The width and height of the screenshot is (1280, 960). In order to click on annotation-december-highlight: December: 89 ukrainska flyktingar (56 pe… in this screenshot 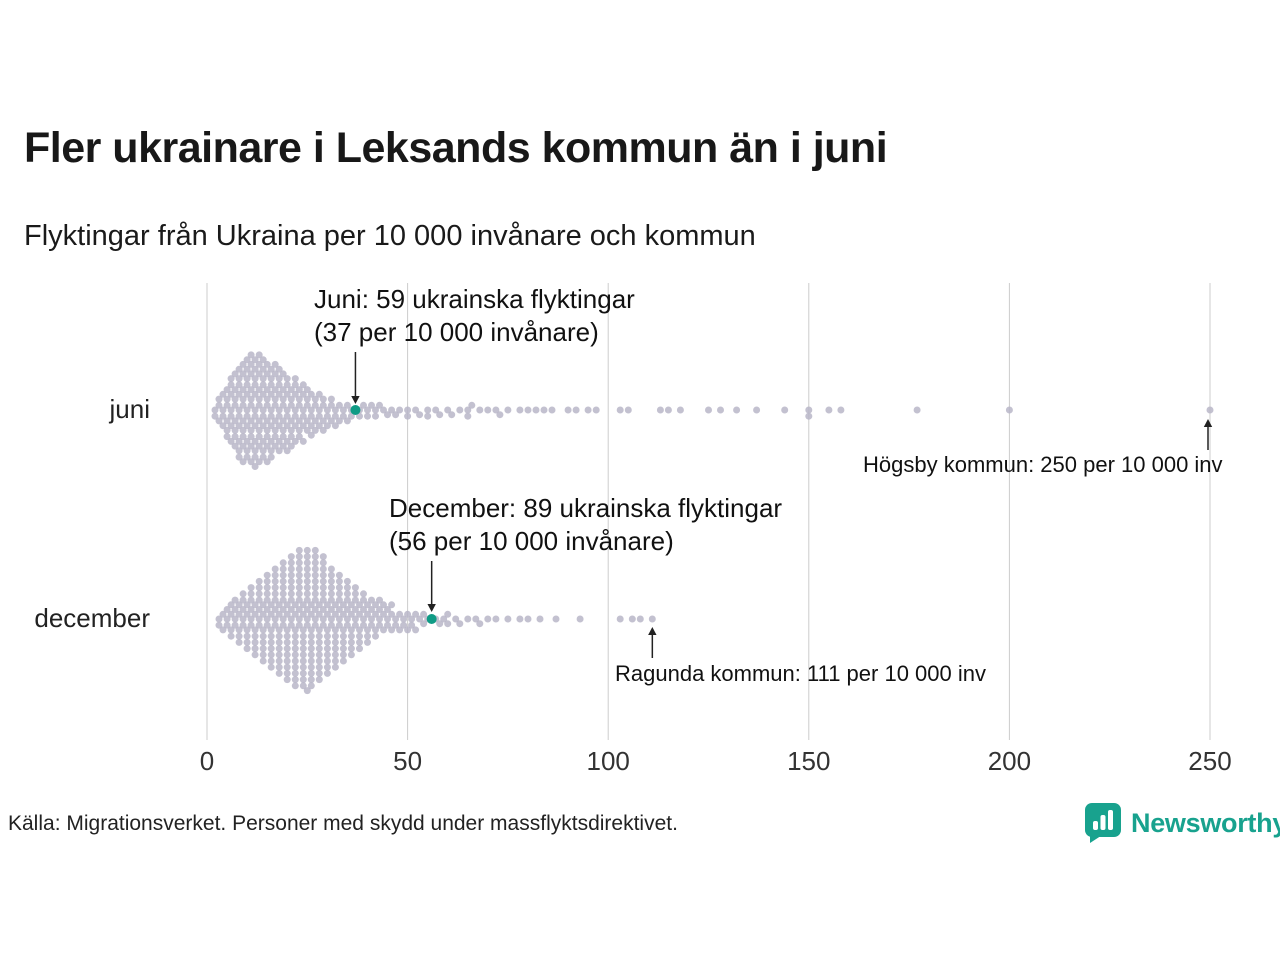, I will do `click(585, 525)`.